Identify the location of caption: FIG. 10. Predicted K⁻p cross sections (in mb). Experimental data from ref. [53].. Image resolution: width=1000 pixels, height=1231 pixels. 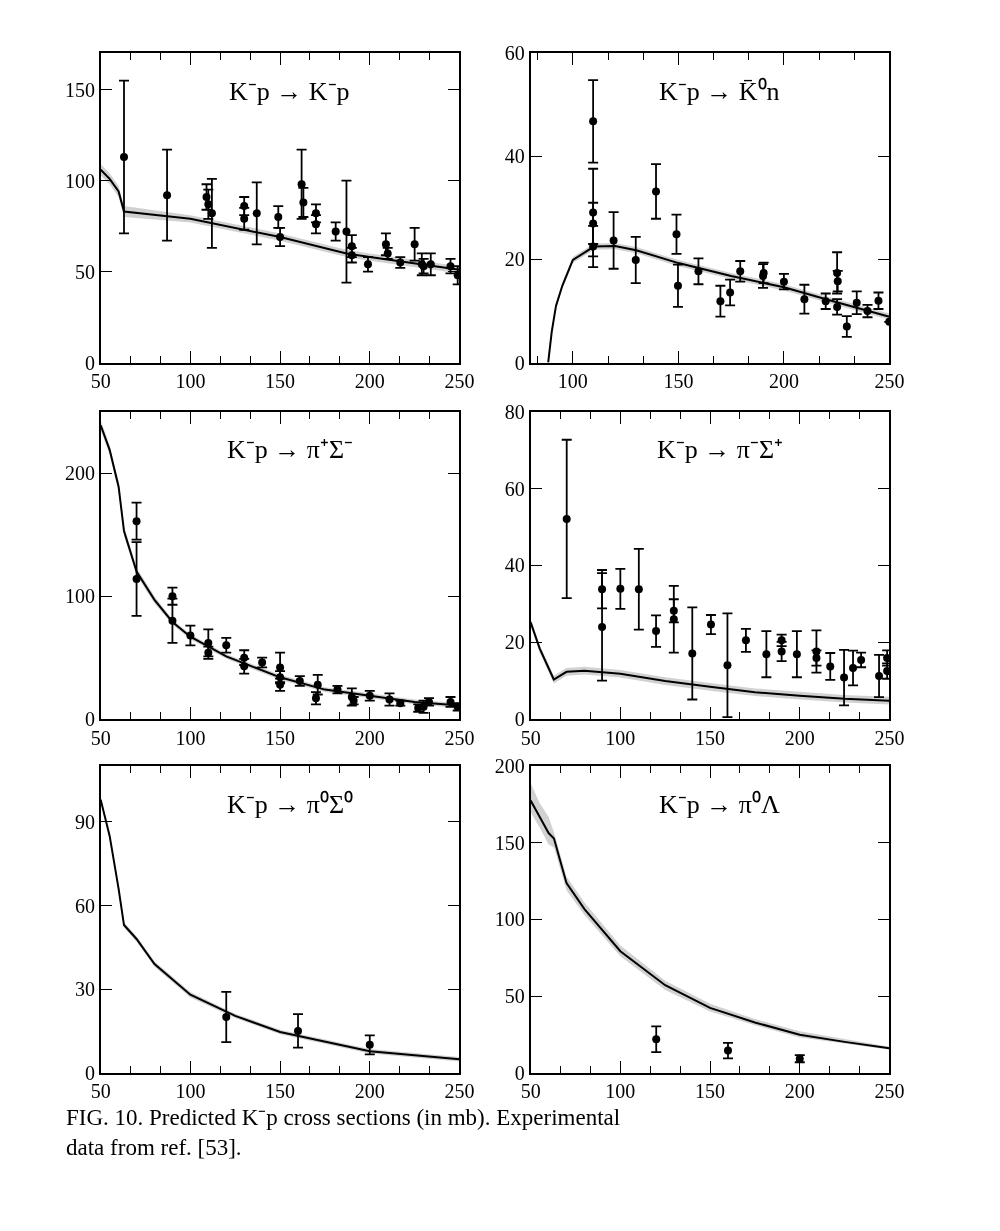
(343, 1132).